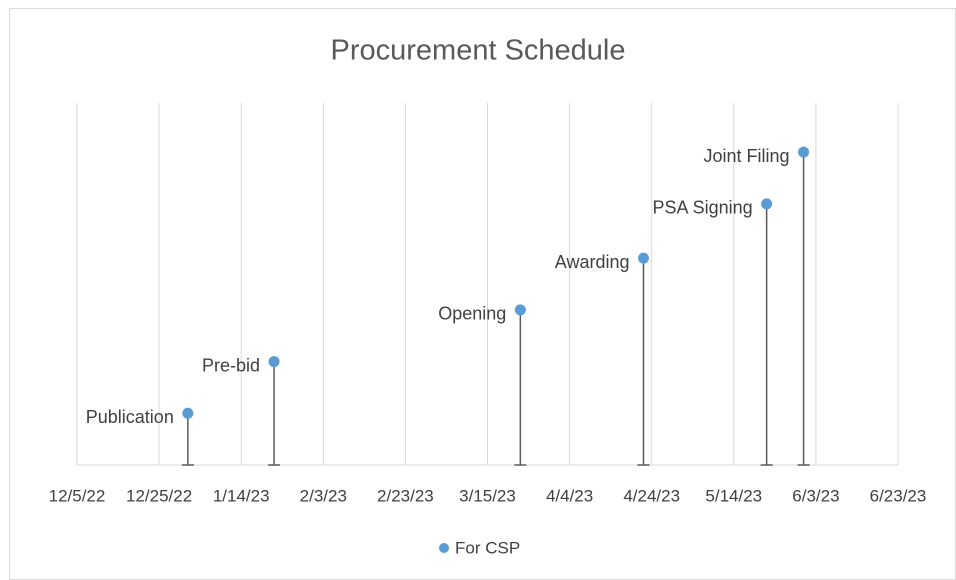 The width and height of the screenshot is (956, 580). What do you see at coordinates (405, 495) in the screenshot?
I see `x-tick-label: 2/23/23` at bounding box center [405, 495].